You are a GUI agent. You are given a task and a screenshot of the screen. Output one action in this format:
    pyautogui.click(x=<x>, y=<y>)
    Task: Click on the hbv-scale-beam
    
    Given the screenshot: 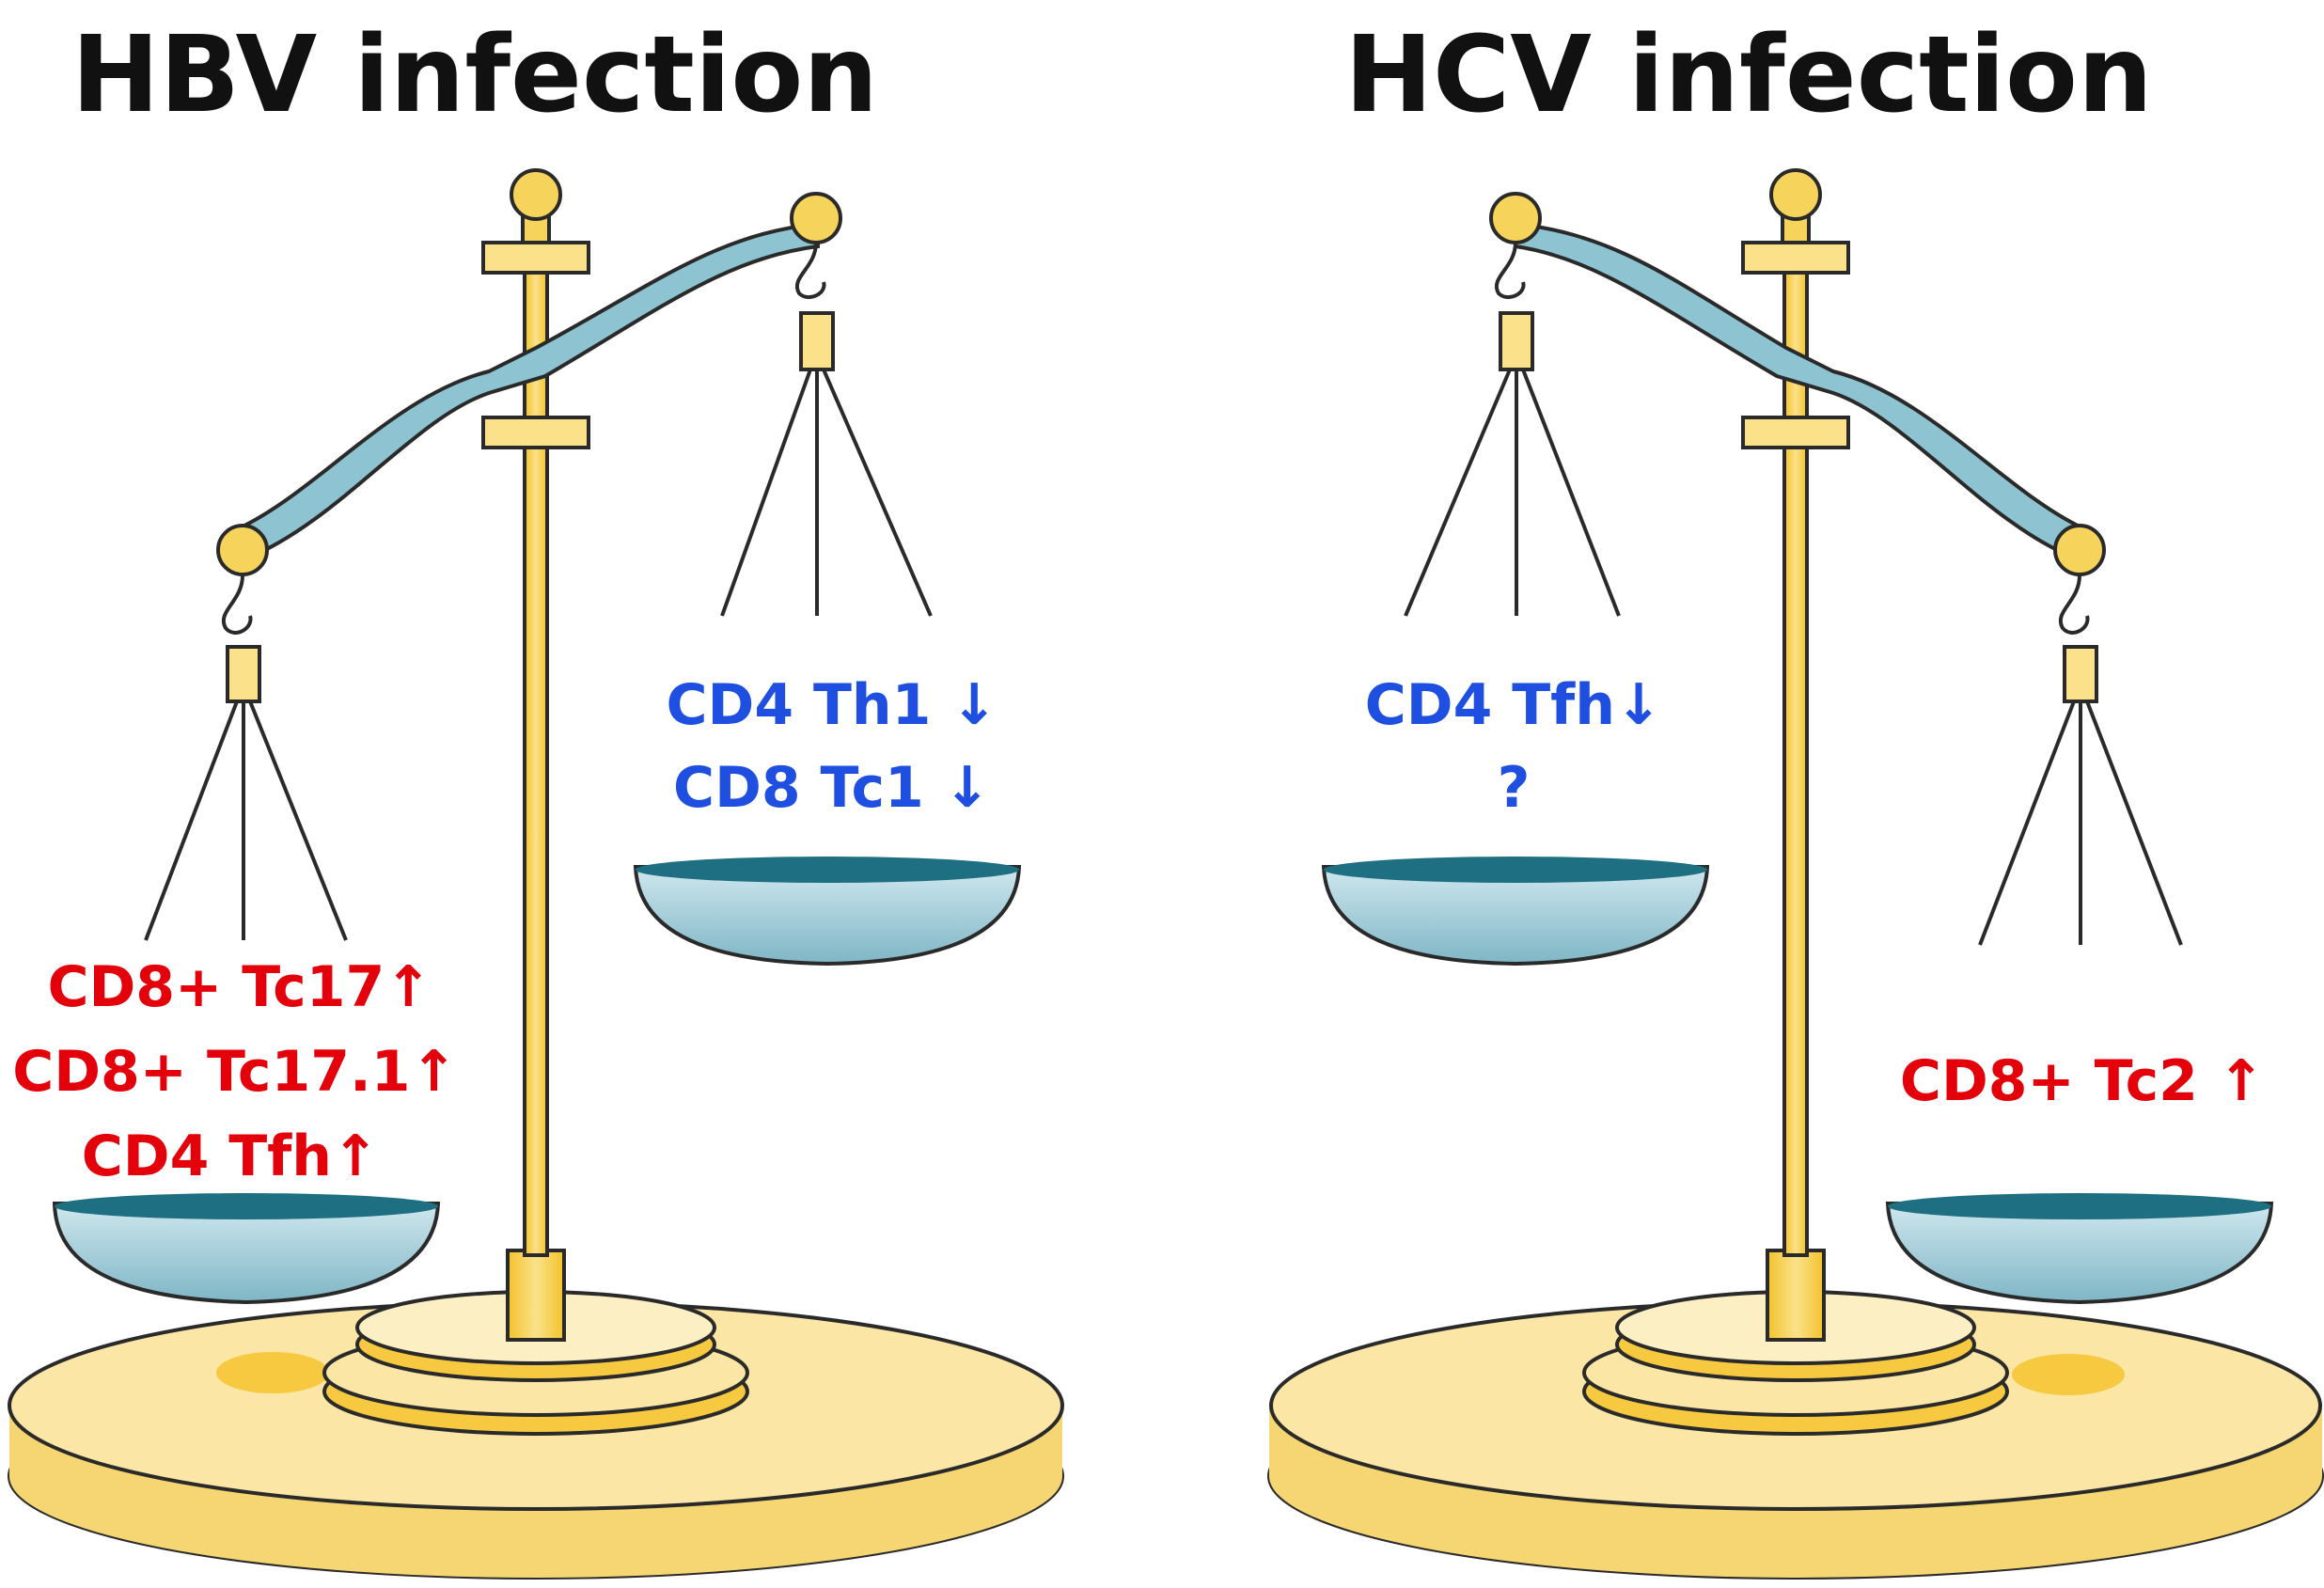 What is the action you would take?
    pyautogui.click(x=529, y=384)
    